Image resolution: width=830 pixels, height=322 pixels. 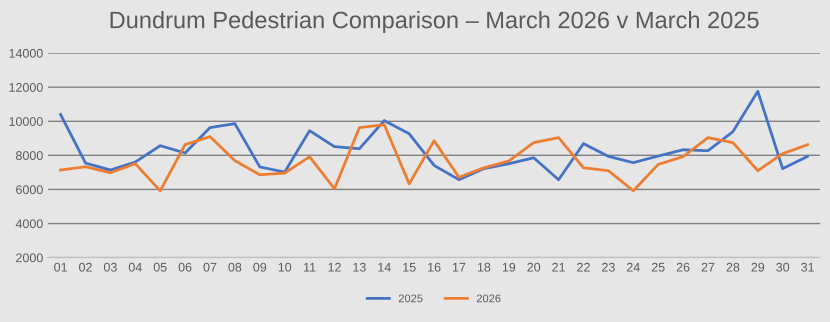 What do you see at coordinates (633, 267) in the screenshot?
I see `x-tick-label: 24` at bounding box center [633, 267].